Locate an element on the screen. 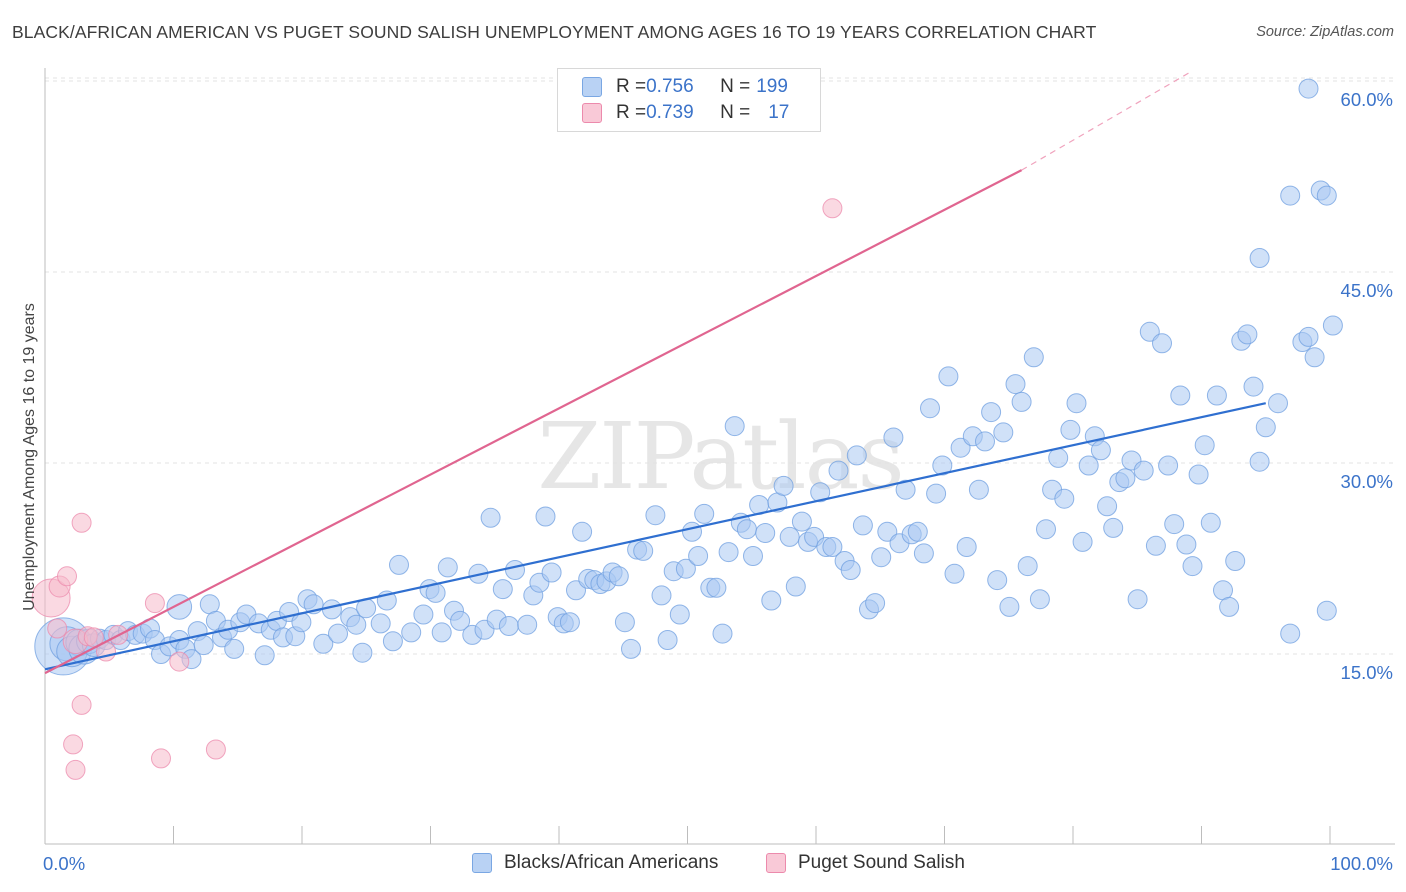 The width and height of the screenshot is (1406, 892). bottom-legend-salish: Puget Sound Salish is located at coordinates (865, 863).